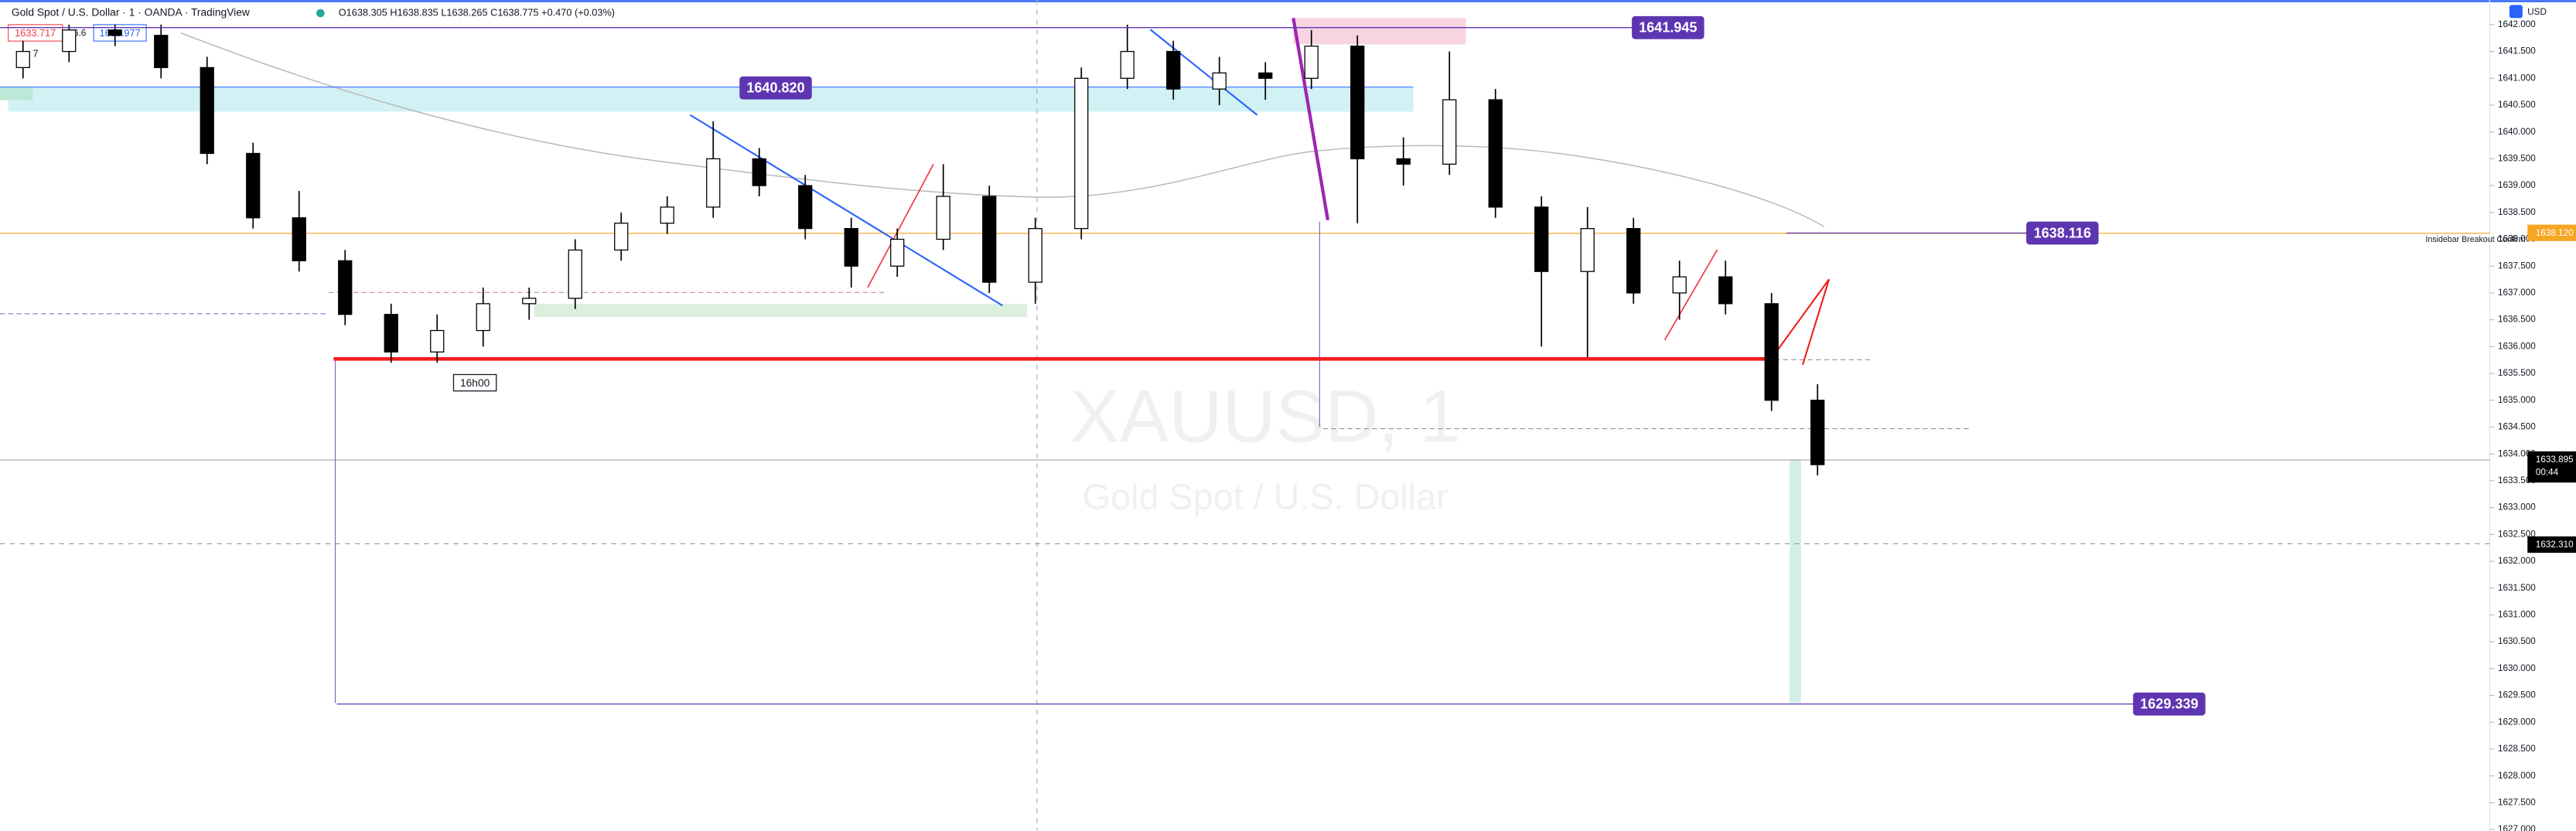 The image size is (2576, 831). Describe the element at coordinates (2517, 239) in the screenshot. I see `y-tick-label: 1638.000` at that location.